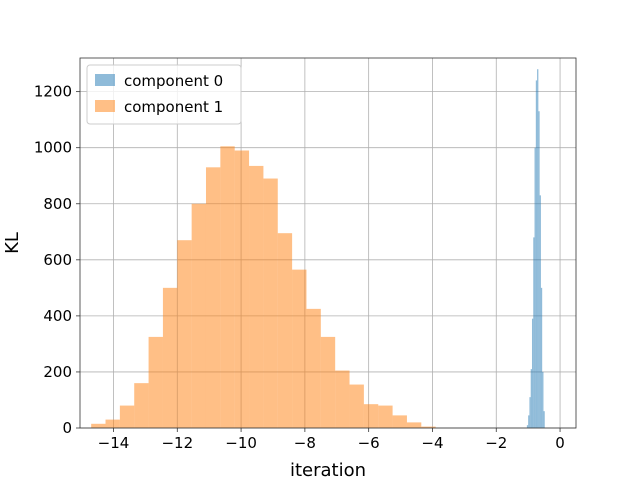  Describe the element at coordinates (67, 428) in the screenshot. I see `y-tick-label: 0` at that location.